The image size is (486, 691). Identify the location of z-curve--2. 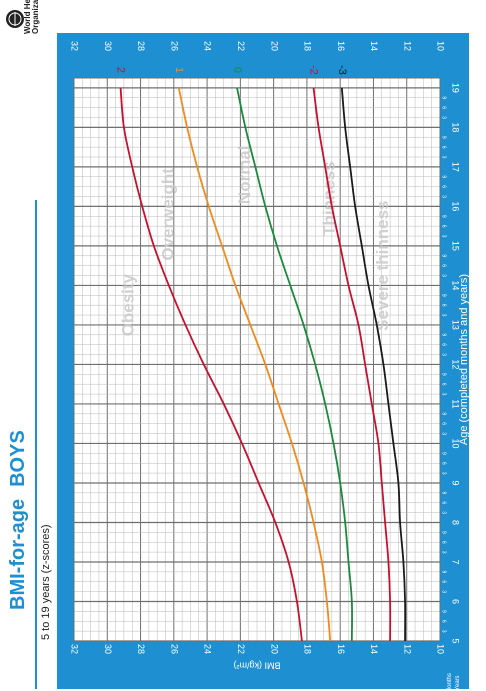
(352, 364).